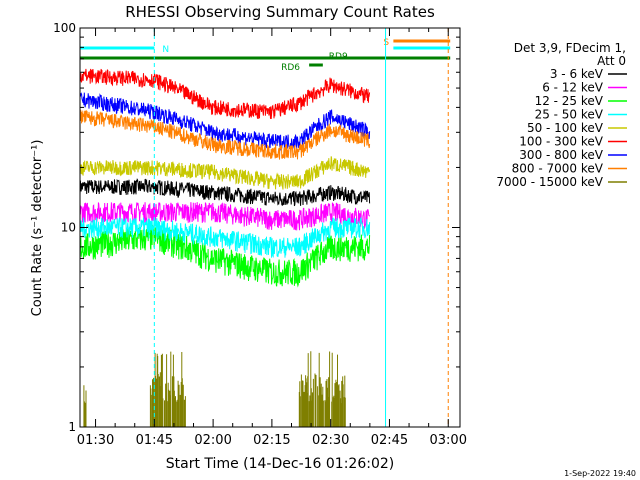  Describe the element at coordinates (154, 440) in the screenshot. I see `x-tick-label: 01:45` at that location.